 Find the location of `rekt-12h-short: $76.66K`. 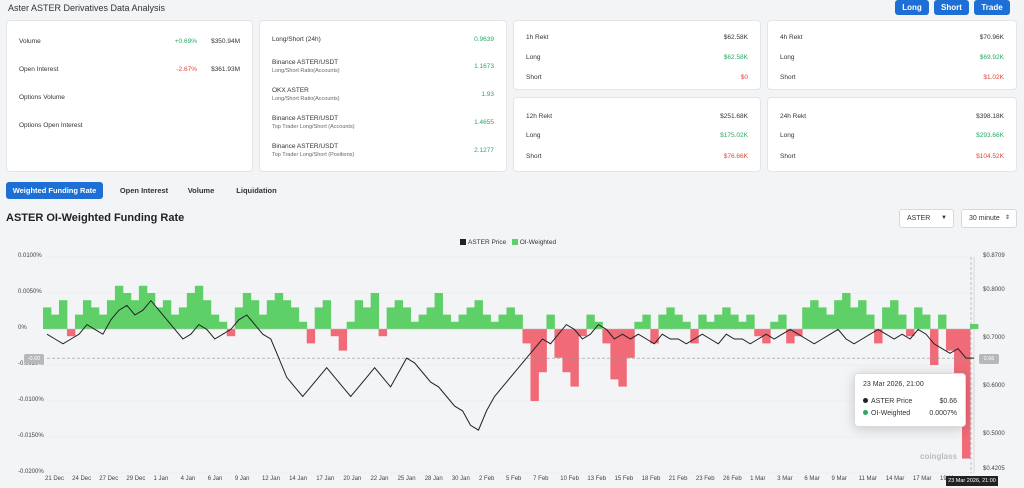

rekt-12h-short: $76.66K is located at coordinates (735, 156).